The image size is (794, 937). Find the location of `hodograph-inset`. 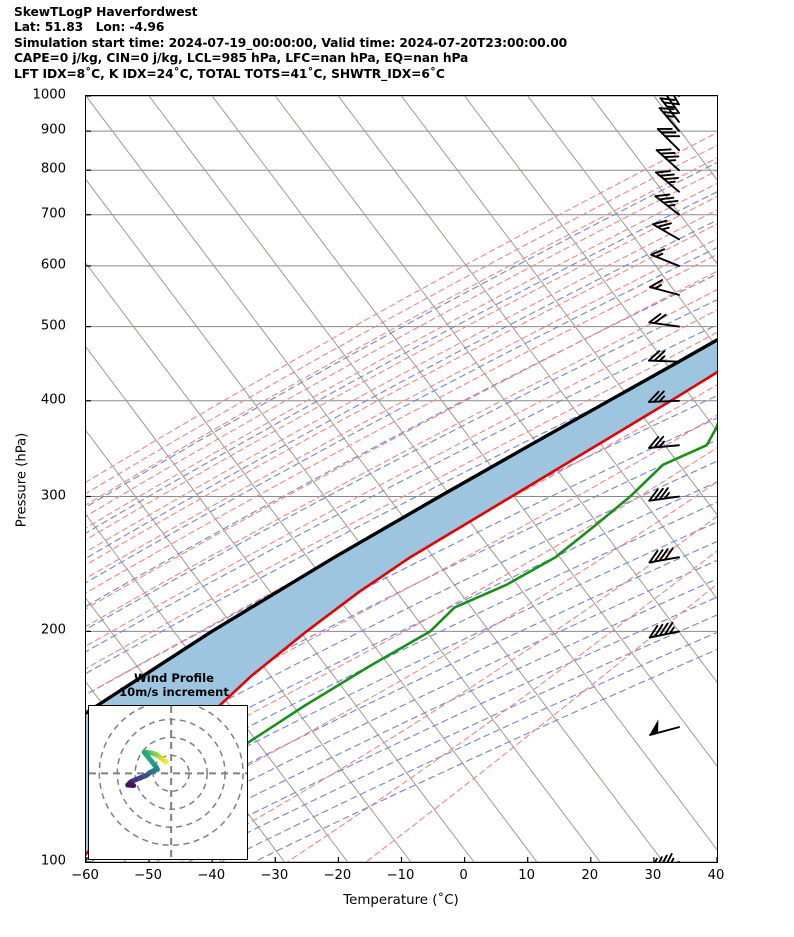

hodograph-inset is located at coordinates (168, 782).